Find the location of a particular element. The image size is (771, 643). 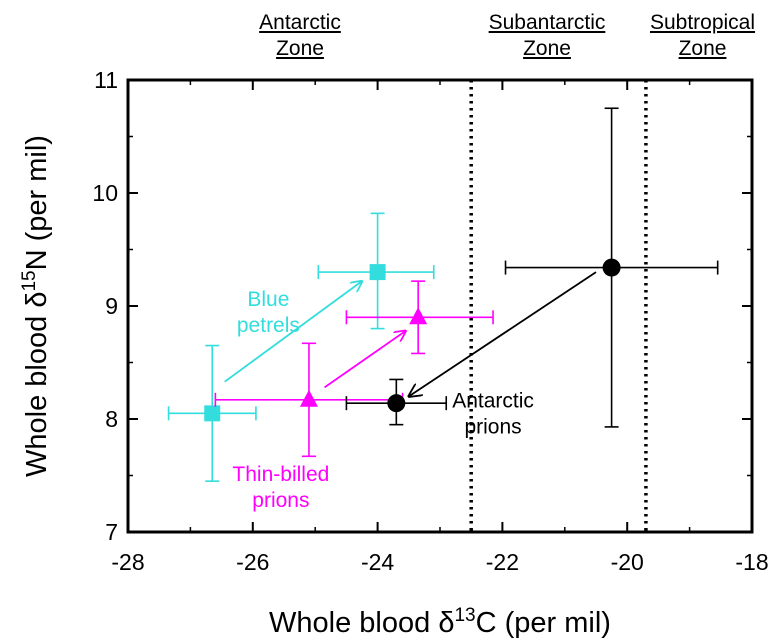

x-tick-label: -22 is located at coordinates (502, 562).